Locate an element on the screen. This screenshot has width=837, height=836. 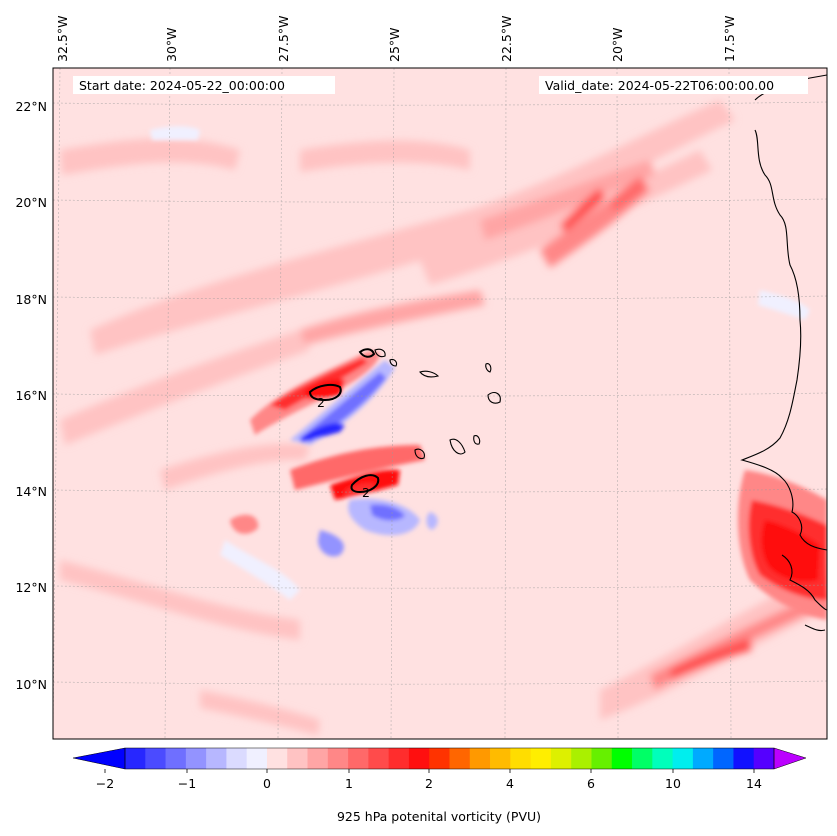
lon-label: 25°W is located at coordinates (394, 44).